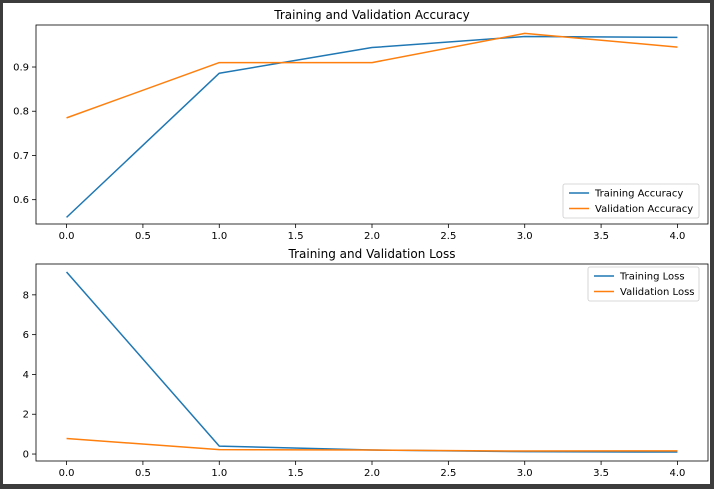 The height and width of the screenshot is (489, 714). What do you see at coordinates (26, 335) in the screenshot?
I see `y-tick-label: 6` at bounding box center [26, 335].